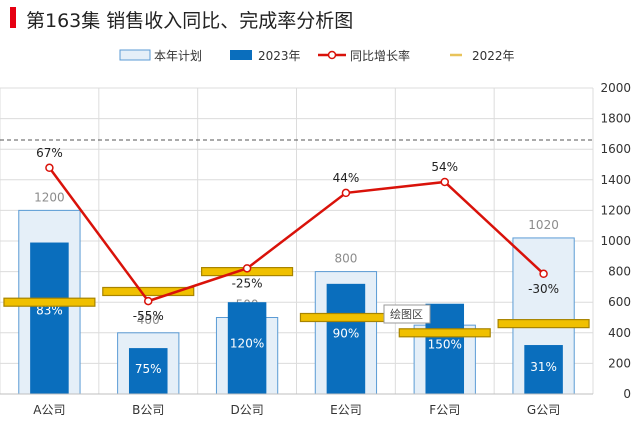 This screenshot has height=429, width=635. What do you see at coordinates (615, 180) in the screenshot?
I see `right-axis-tick: 1400` at bounding box center [615, 180].